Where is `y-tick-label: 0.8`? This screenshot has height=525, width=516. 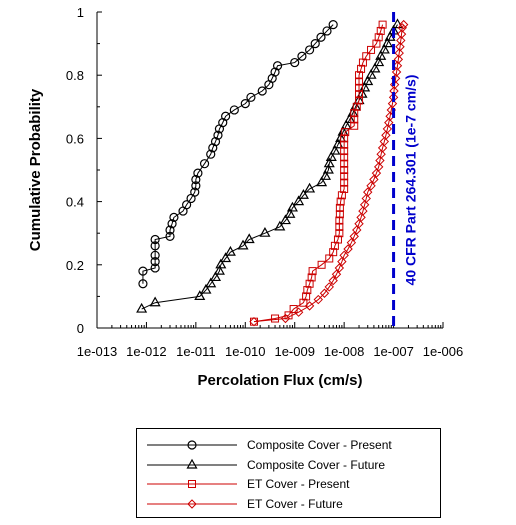 y-tick-label: 0.8 is located at coordinates (75, 75).